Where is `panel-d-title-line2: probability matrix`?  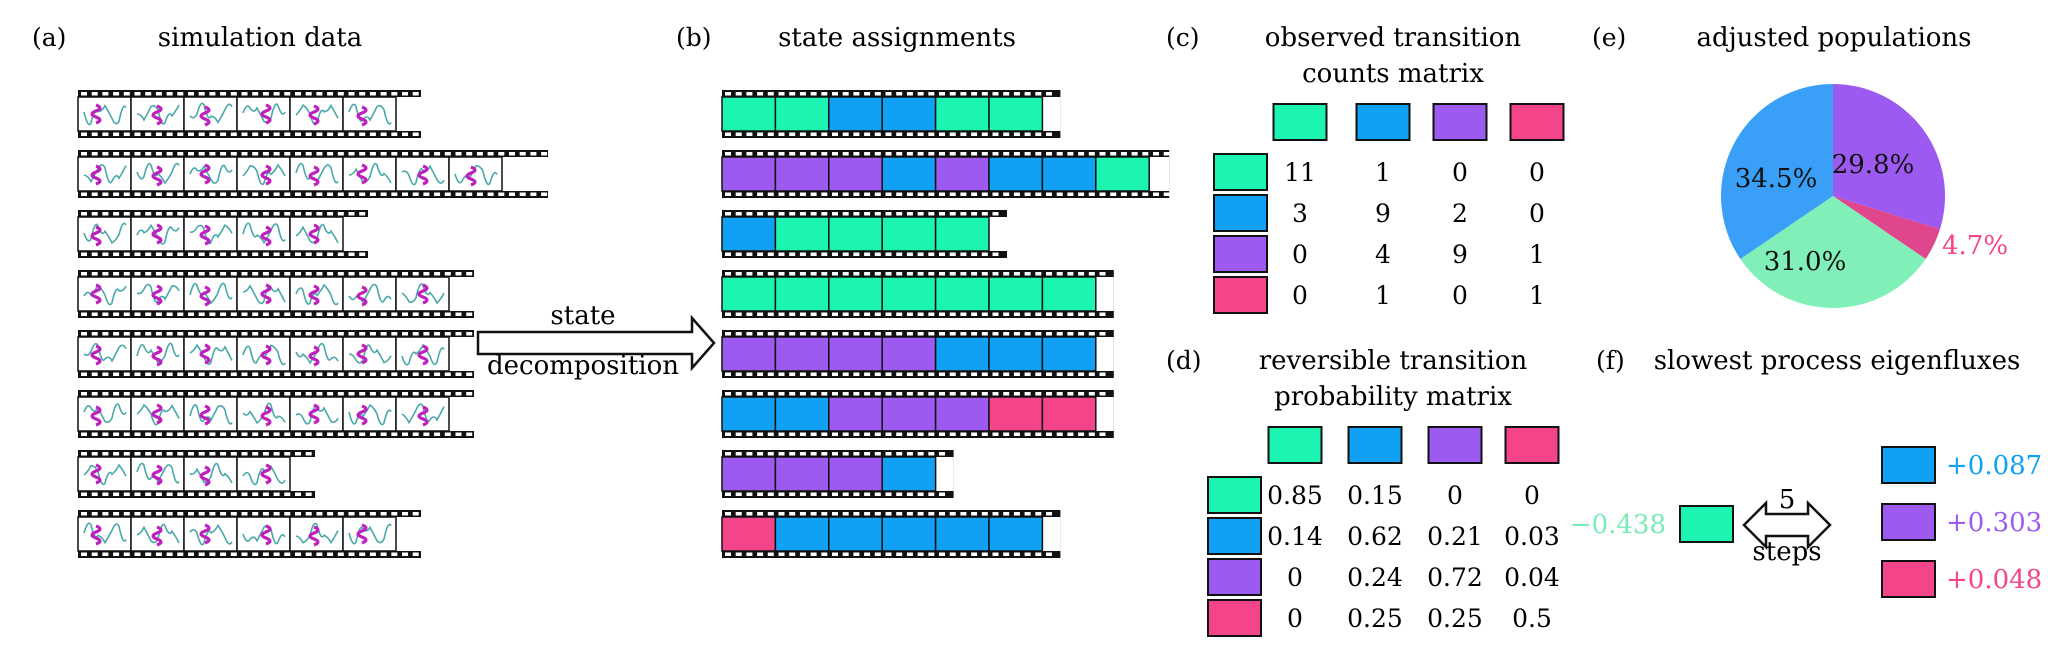 panel-d-title-line2: probability matrix is located at coordinates (1393, 397).